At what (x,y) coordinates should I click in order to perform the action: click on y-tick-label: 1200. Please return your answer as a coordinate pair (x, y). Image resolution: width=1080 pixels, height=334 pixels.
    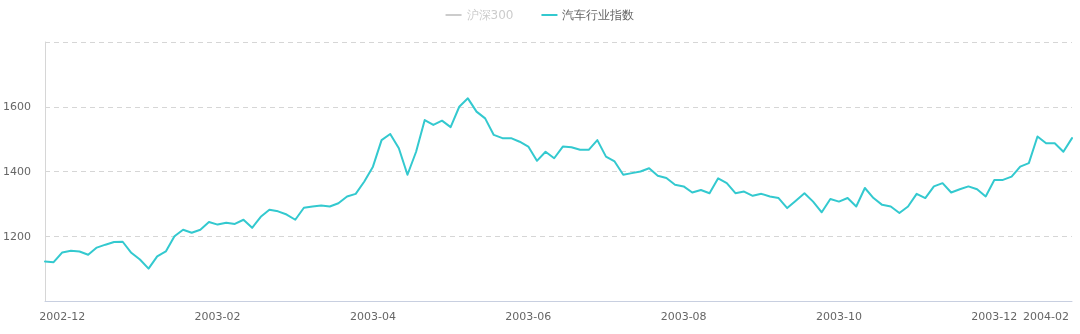
    Looking at the image, I should click on (17, 236).